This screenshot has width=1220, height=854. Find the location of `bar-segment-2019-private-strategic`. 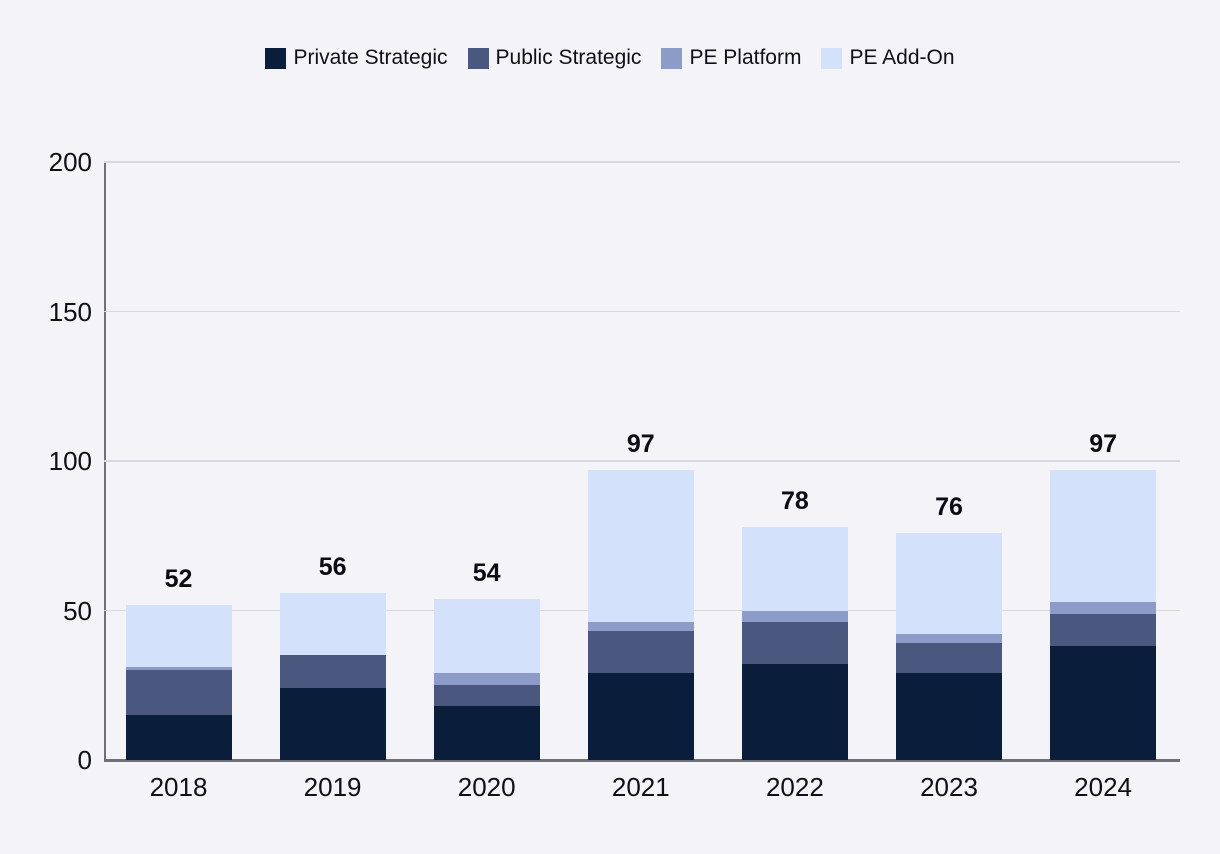

bar-segment-2019-private-strategic is located at coordinates (332, 724).